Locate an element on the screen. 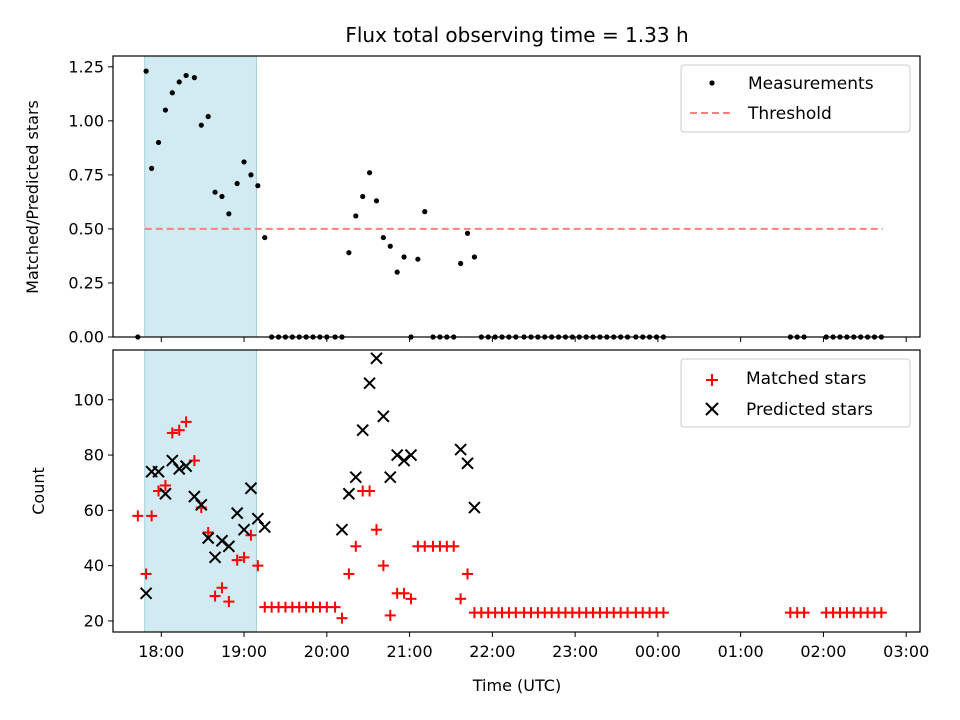  x-tick-label: 20:00 is located at coordinates (327, 651).